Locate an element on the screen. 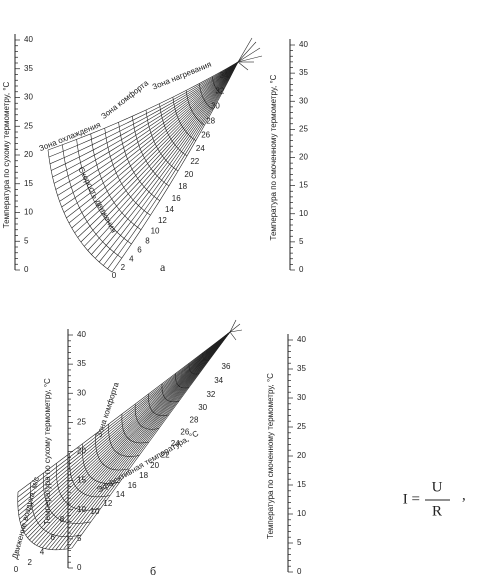  scale-label: 28 is located at coordinates (210, 120).